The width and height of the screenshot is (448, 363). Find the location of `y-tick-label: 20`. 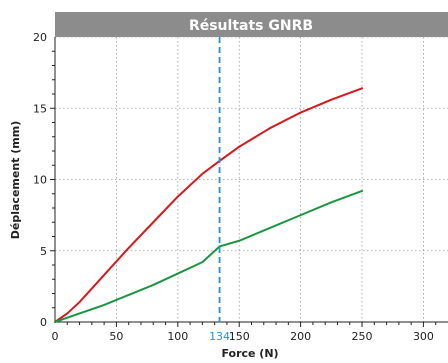

y-tick-label: 20 is located at coordinates (40, 37).